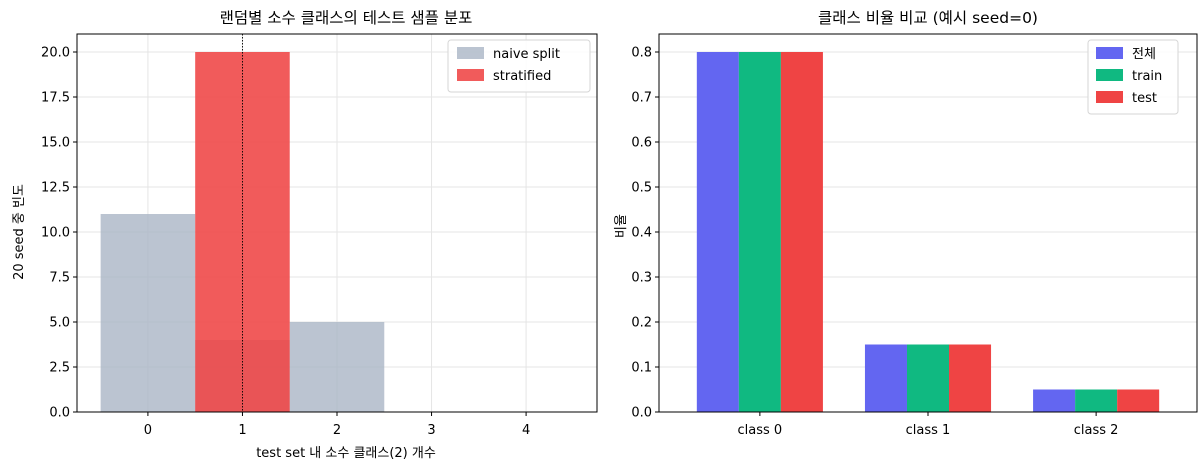  Describe the element at coordinates (641, 233) in the screenshot. I see `y-tick-label: 0.4` at that location.